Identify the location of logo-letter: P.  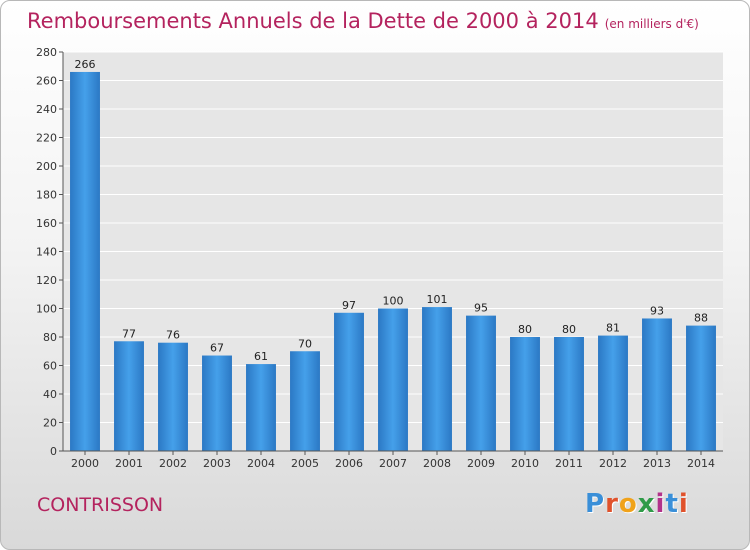
(595, 504).